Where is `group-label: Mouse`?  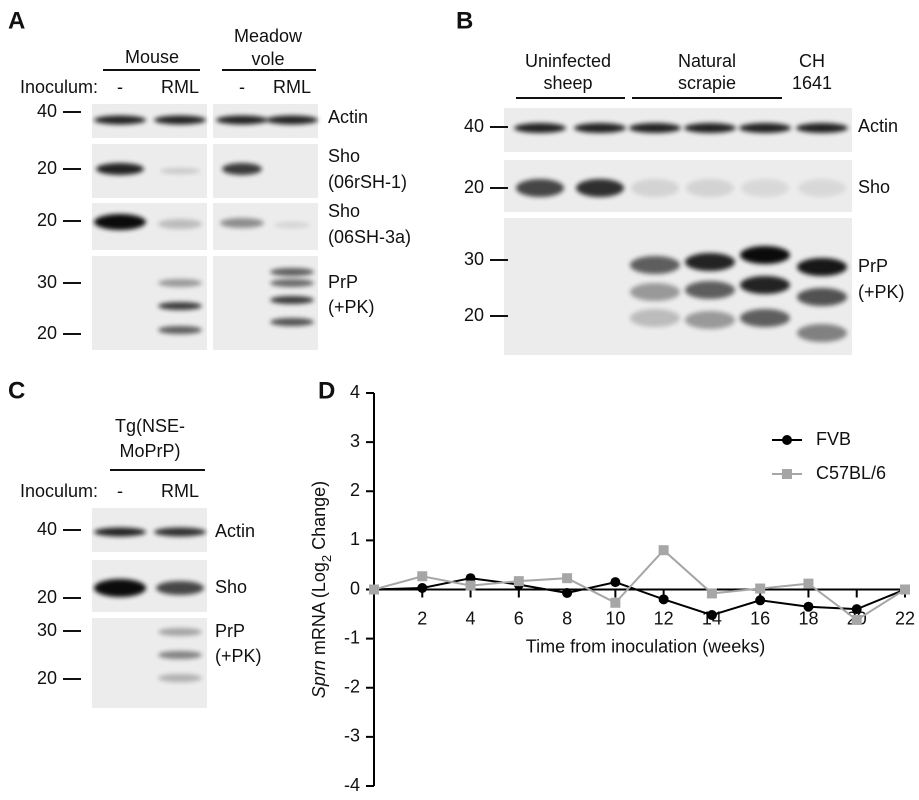
group-label: Mouse is located at coordinates (152, 57).